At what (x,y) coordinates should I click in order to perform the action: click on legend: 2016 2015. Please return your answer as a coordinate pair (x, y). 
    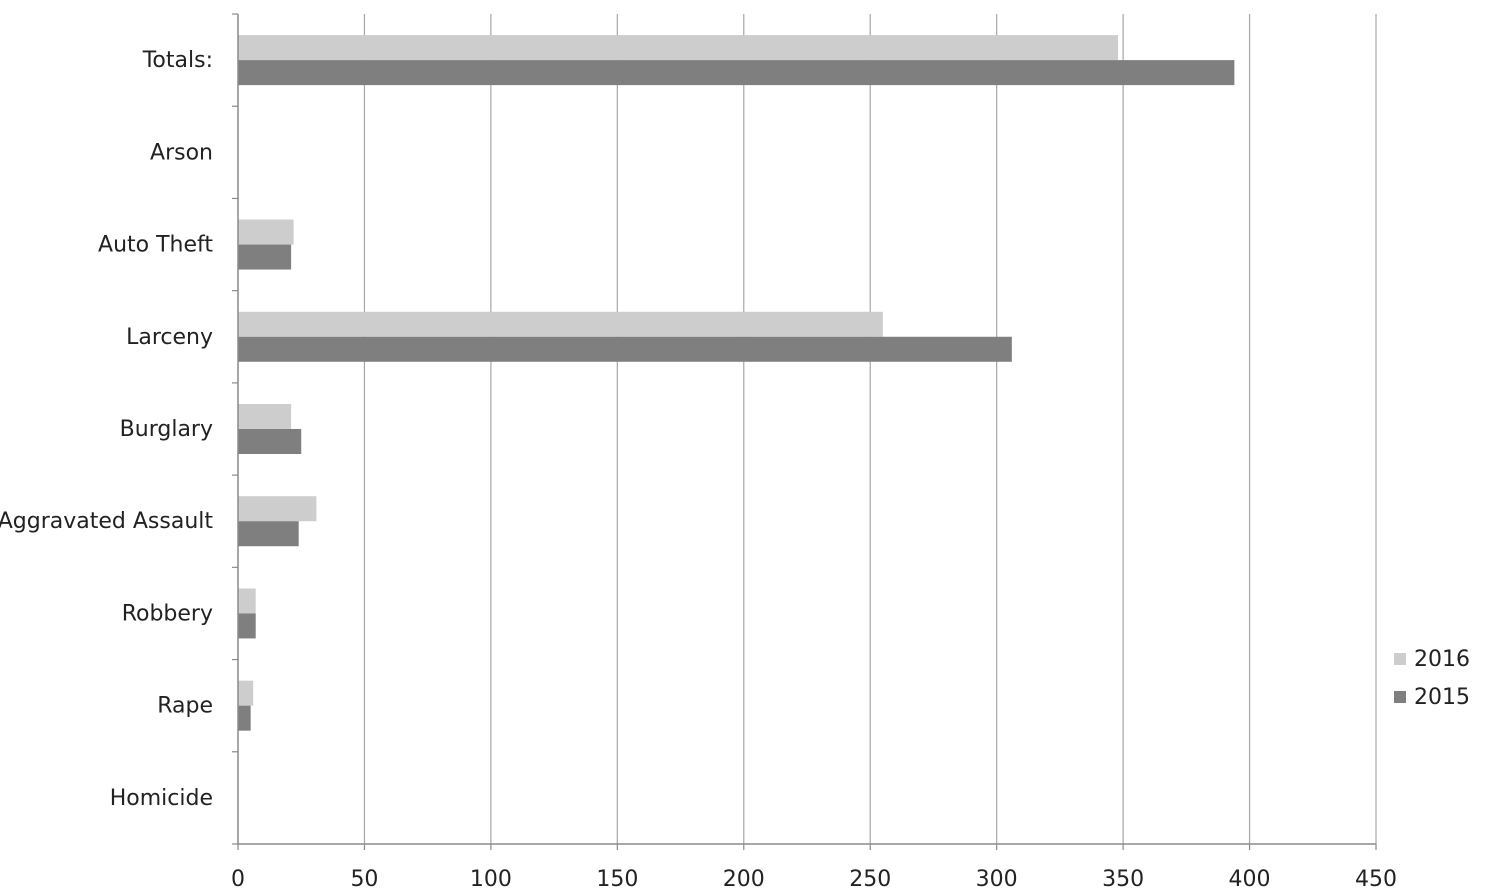
    Looking at the image, I should click on (1432, 678).